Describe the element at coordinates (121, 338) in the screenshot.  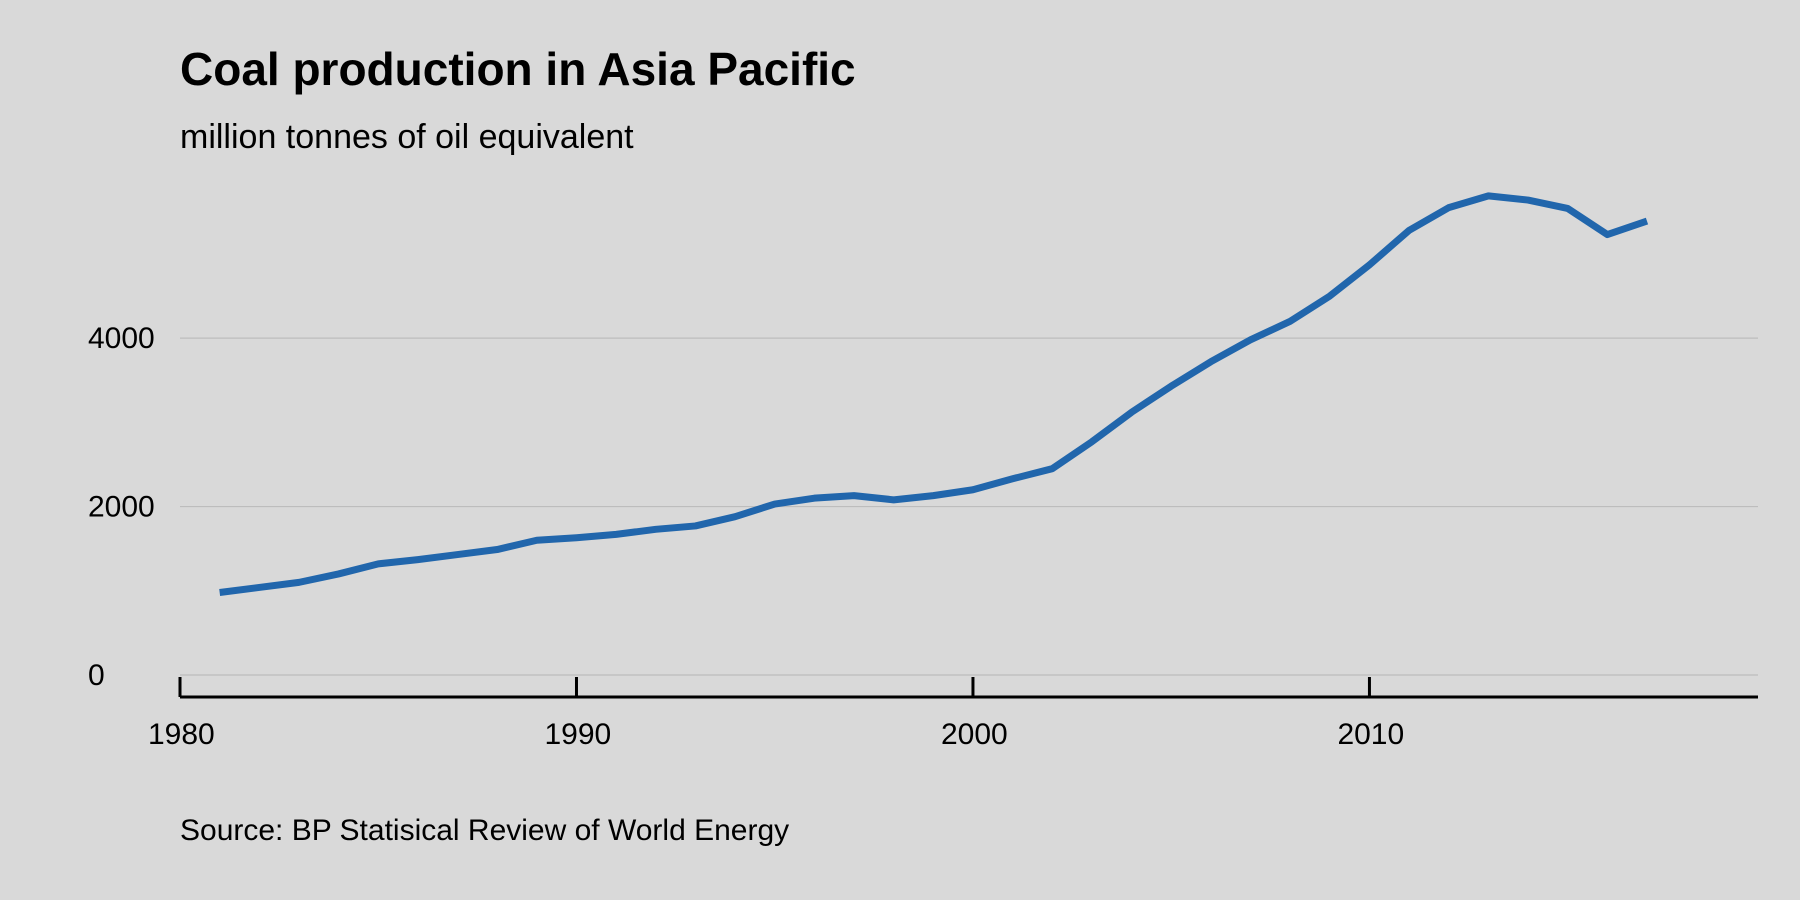
I see `y-tick-label-4000: 4000` at that location.